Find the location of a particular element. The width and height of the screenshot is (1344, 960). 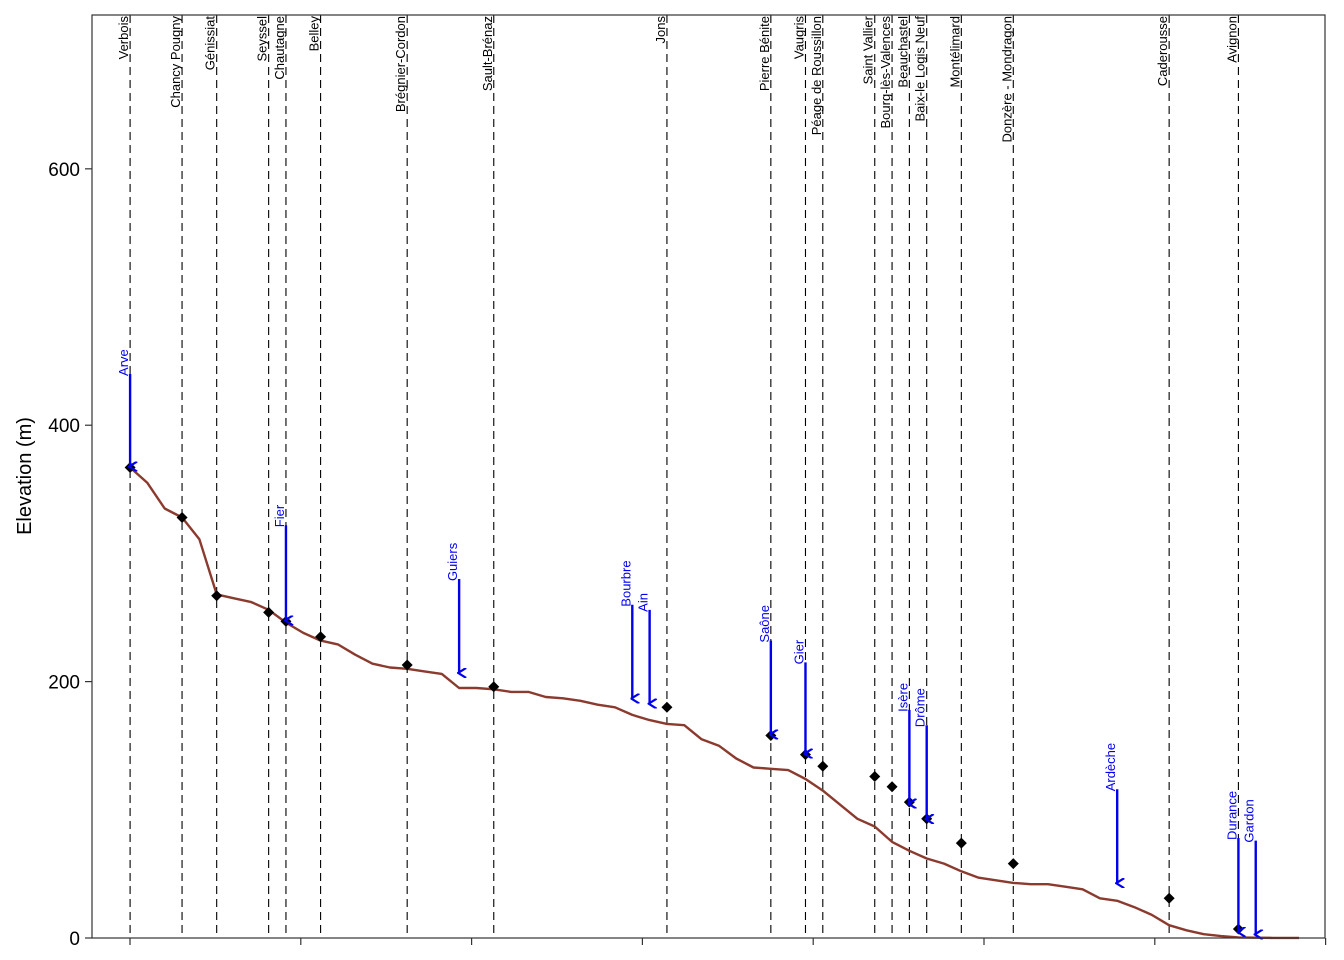

station-label: Baix-le Logis Neuf is located at coordinates (920, 69).